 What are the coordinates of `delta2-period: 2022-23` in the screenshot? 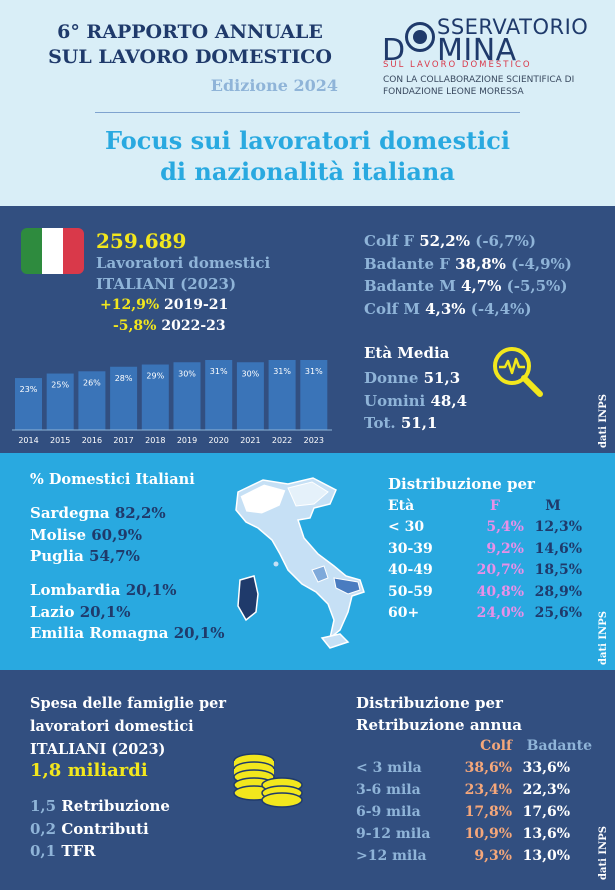 It's located at (193, 326).